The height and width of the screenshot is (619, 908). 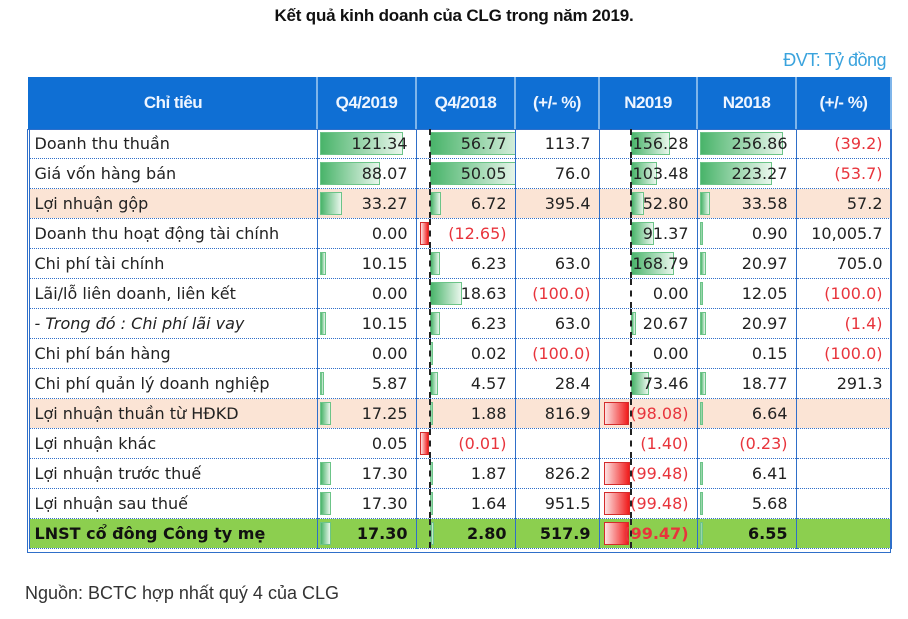 What do you see at coordinates (557, 413) in the screenshot?
I see `cell-q4-change-pct: 816.9` at bounding box center [557, 413].